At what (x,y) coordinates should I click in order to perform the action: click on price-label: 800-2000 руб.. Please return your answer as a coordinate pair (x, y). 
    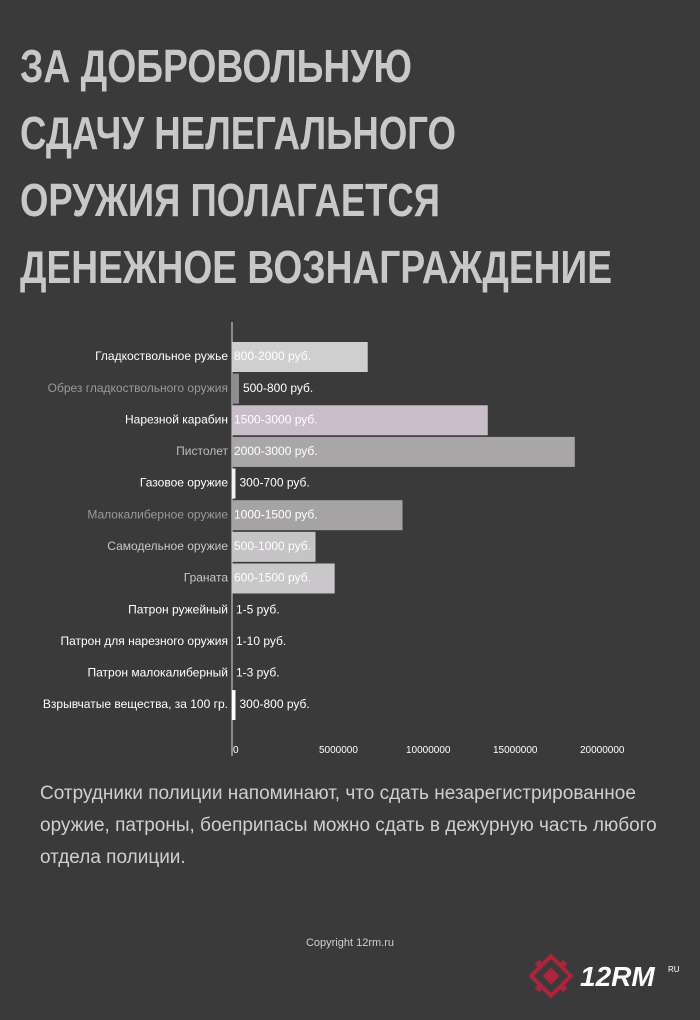
    Looking at the image, I should click on (272, 356).